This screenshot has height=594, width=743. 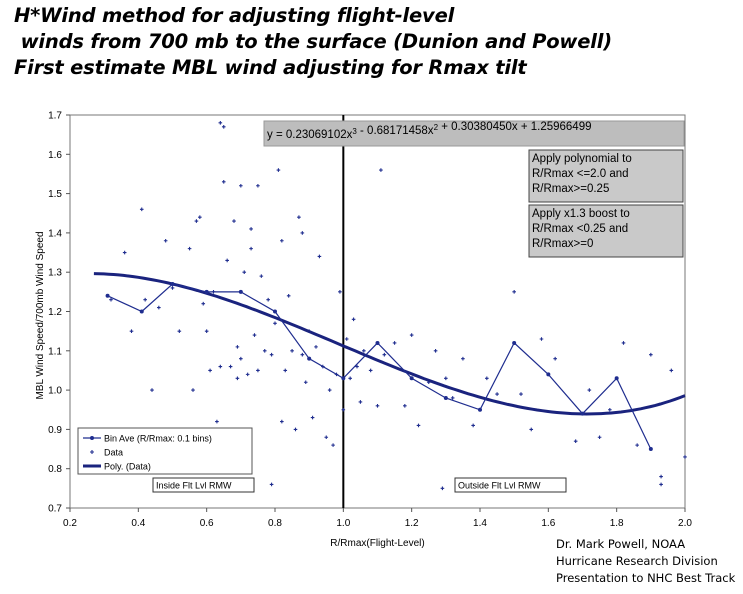 I want to click on equation-box, so click(x=474, y=133).